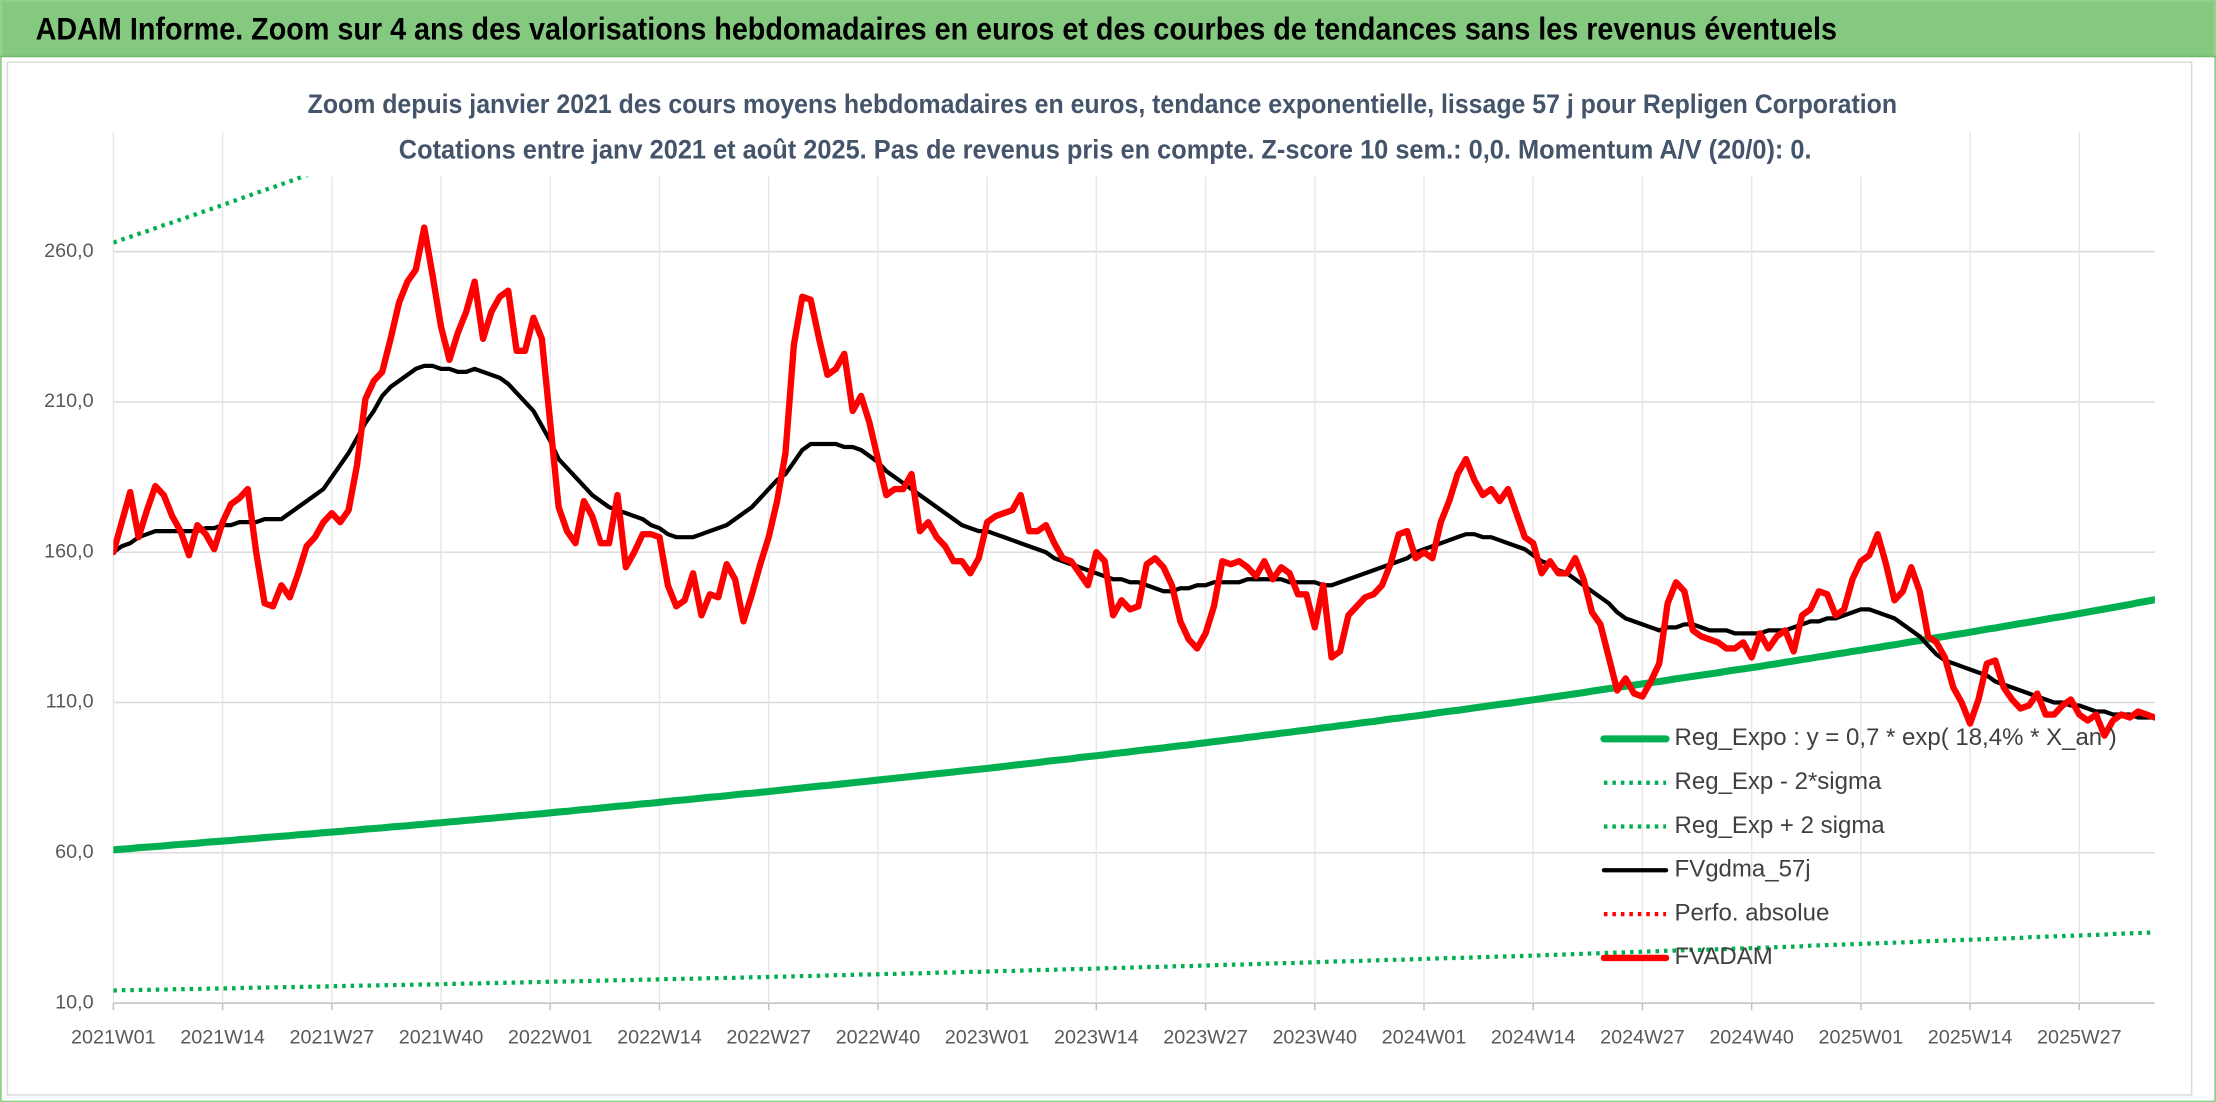 This screenshot has height=1102, width=2216. What do you see at coordinates (1314, 1038) in the screenshot?
I see `x-tick-label: 2023W40` at bounding box center [1314, 1038].